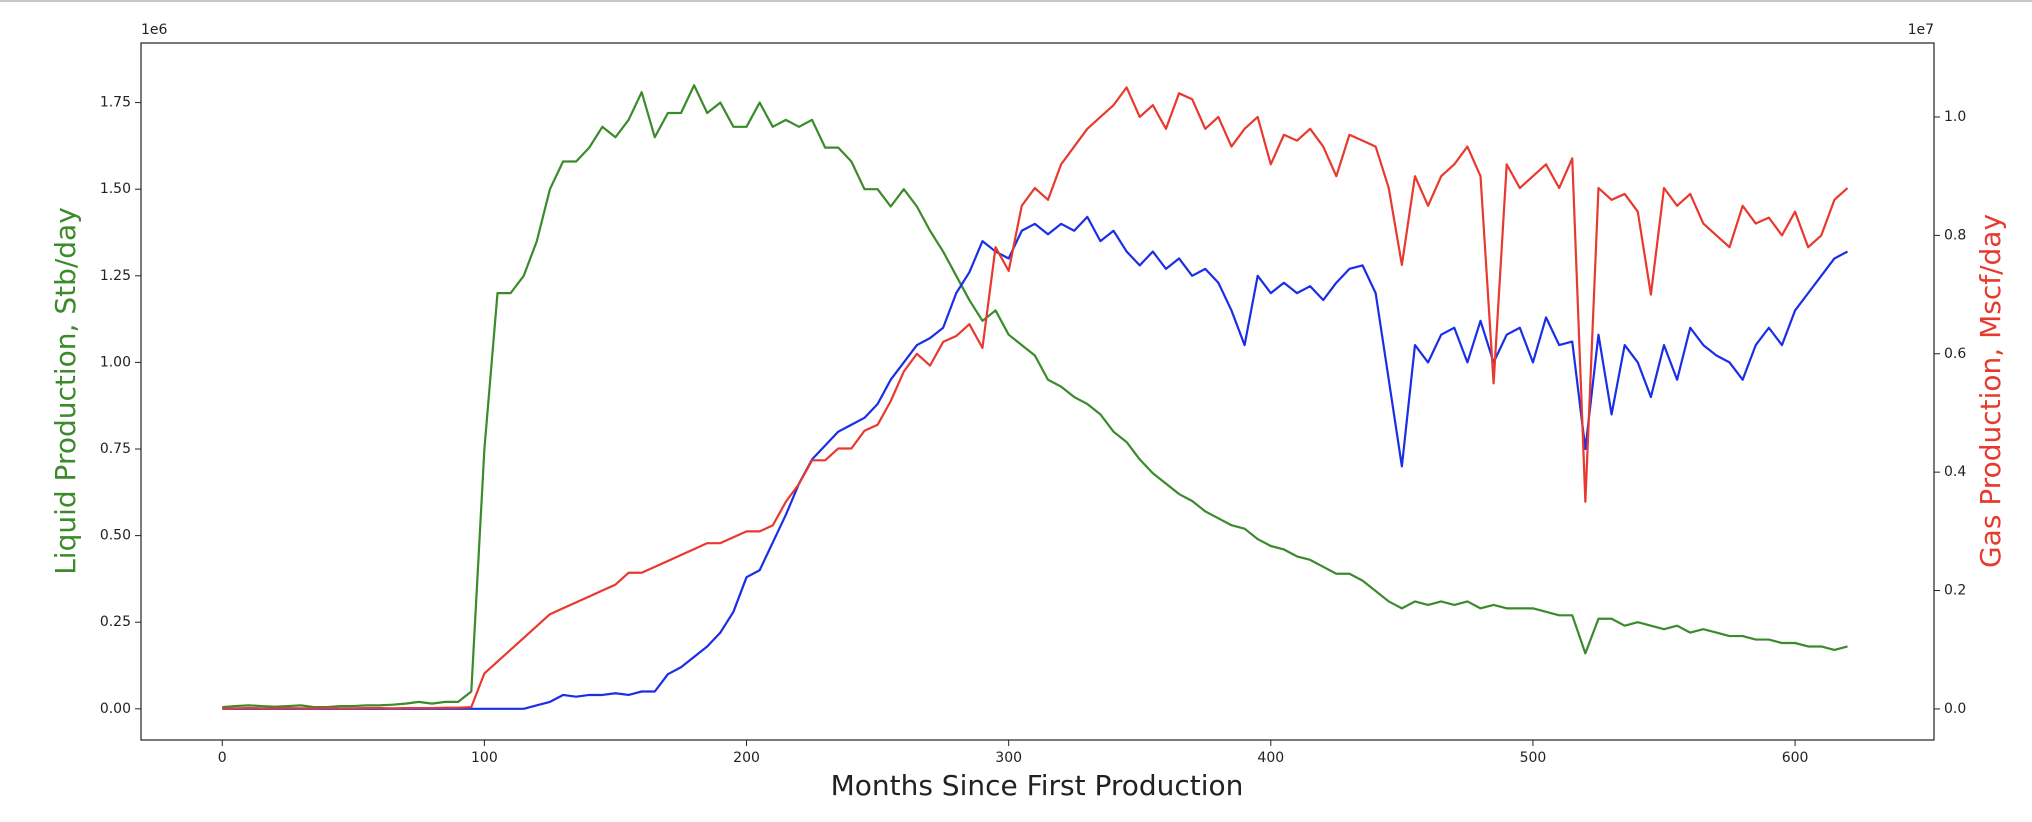 This screenshot has width=2032, height=822. What do you see at coordinates (746, 758) in the screenshot?
I see `x-tick-label: 200` at bounding box center [746, 758].